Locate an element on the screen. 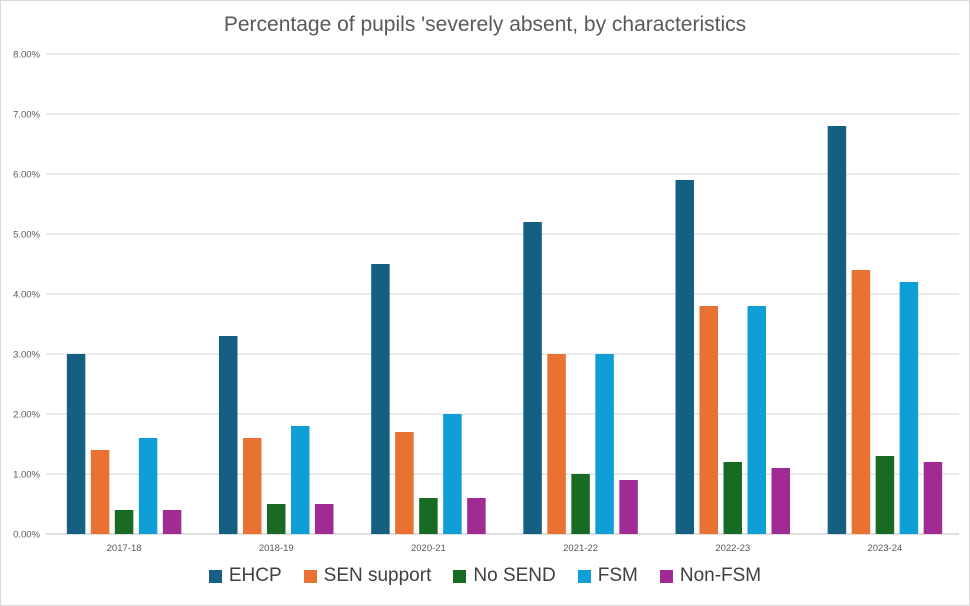  y-tick-label: 1.00% is located at coordinates (26, 475).